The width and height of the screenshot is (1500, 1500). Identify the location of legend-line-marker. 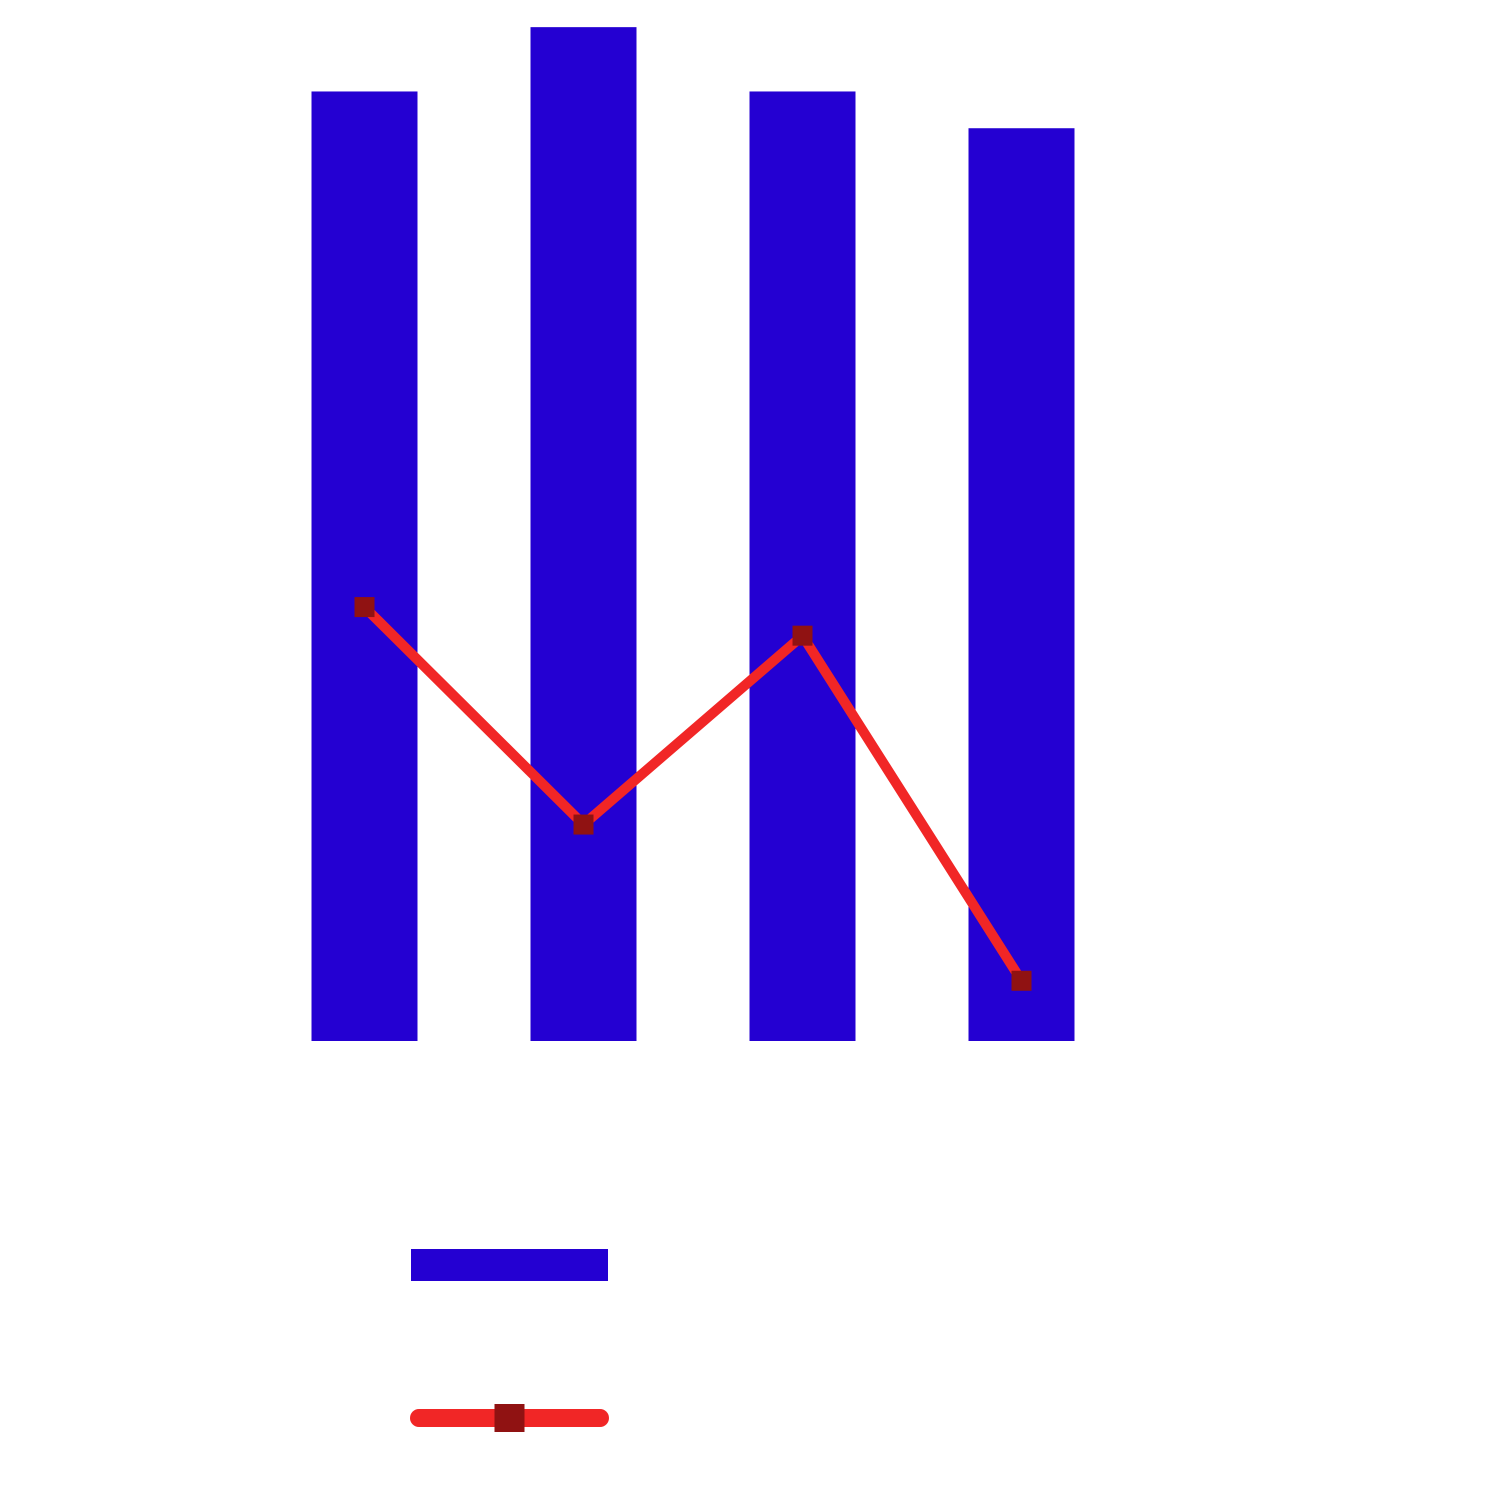
(509, 1418).